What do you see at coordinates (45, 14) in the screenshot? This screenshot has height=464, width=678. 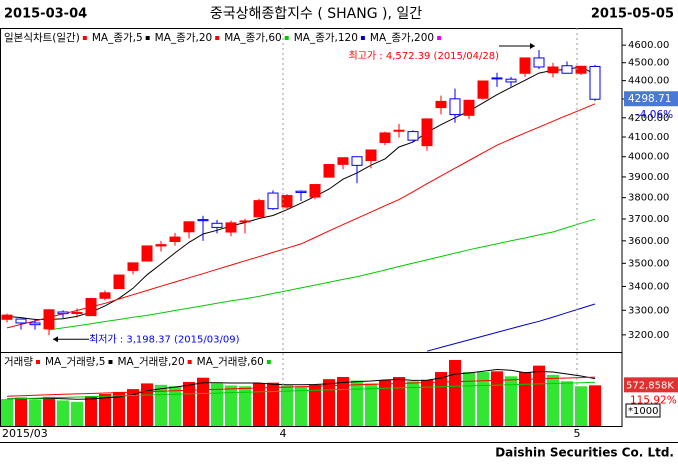 I see `header-left: 2015-03-04` at bounding box center [45, 14].